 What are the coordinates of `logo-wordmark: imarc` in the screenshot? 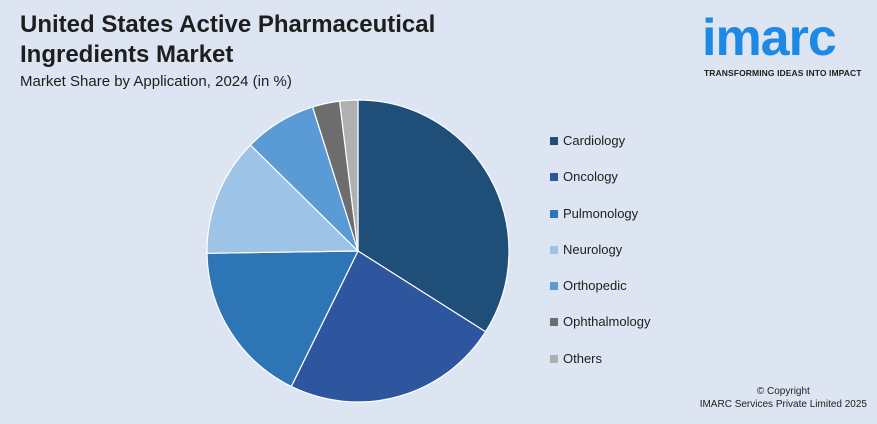 It's located at (769, 38).